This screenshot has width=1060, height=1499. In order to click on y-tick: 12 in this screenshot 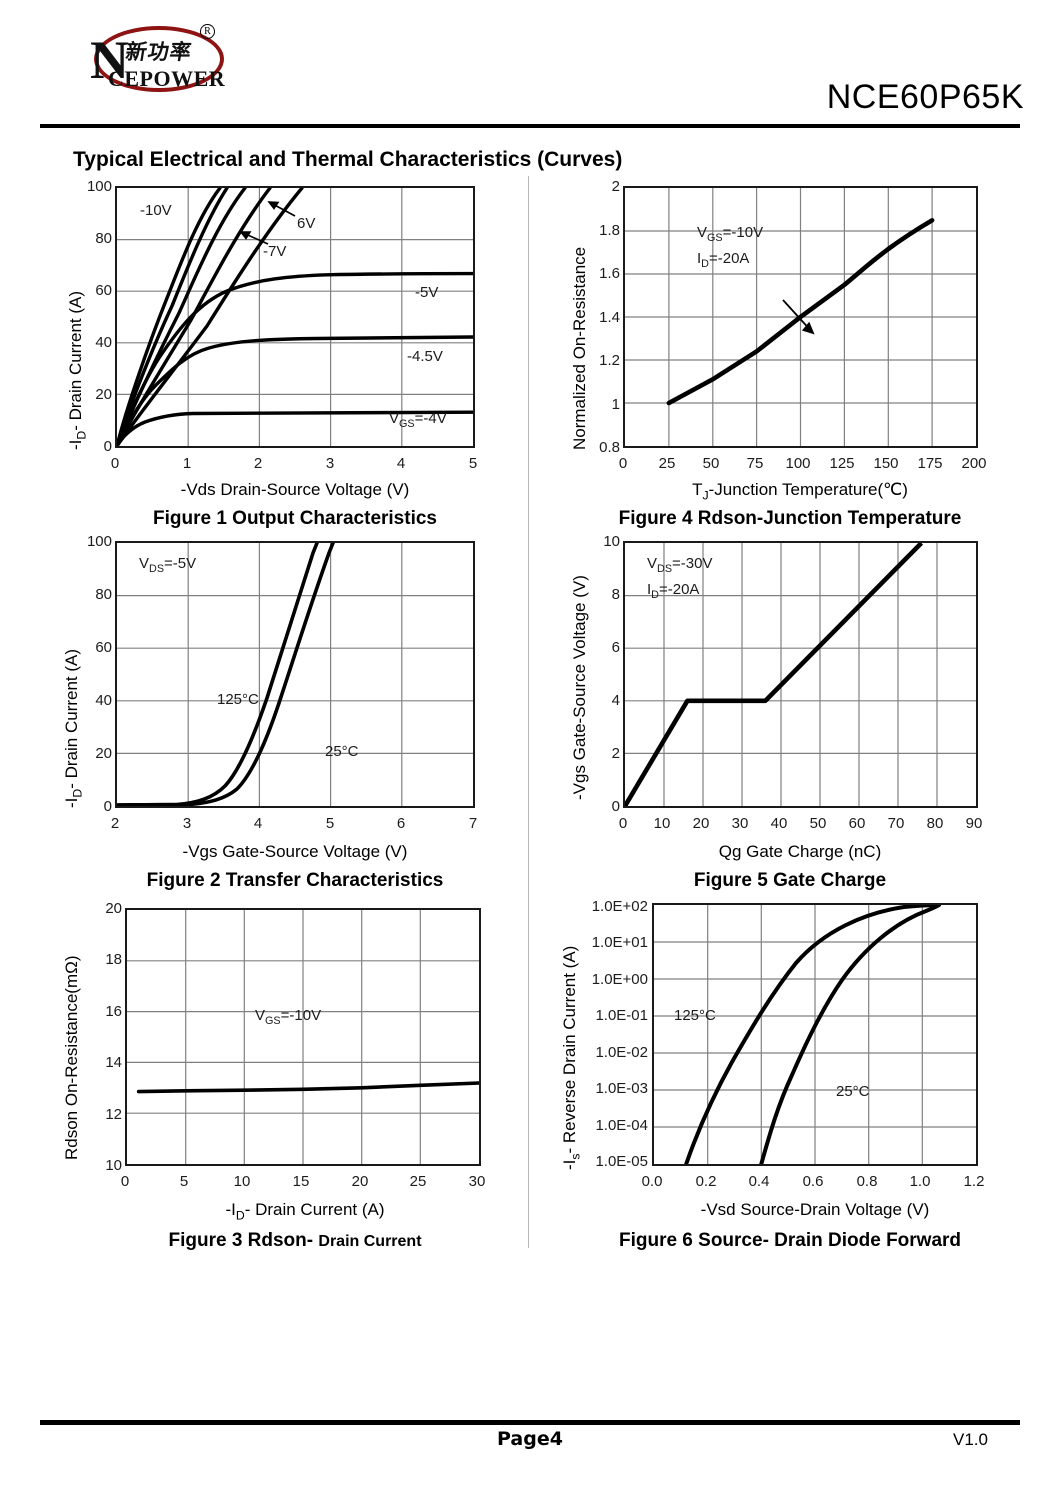, I will do `click(113, 1114)`.